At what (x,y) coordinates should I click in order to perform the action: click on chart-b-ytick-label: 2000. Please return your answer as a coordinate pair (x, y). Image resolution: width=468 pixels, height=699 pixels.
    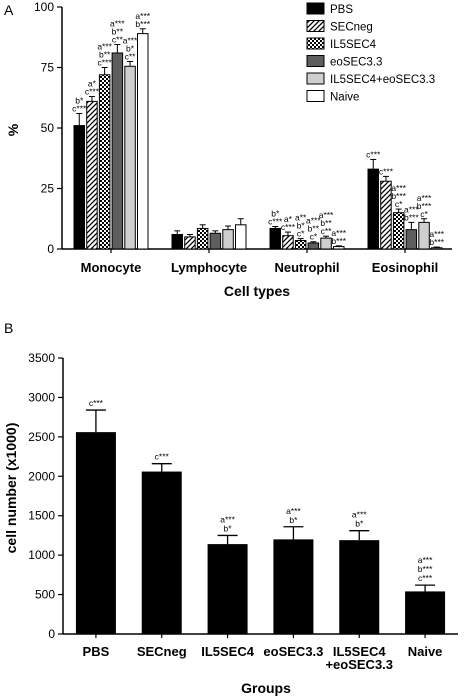
    Looking at the image, I should click on (41, 476).